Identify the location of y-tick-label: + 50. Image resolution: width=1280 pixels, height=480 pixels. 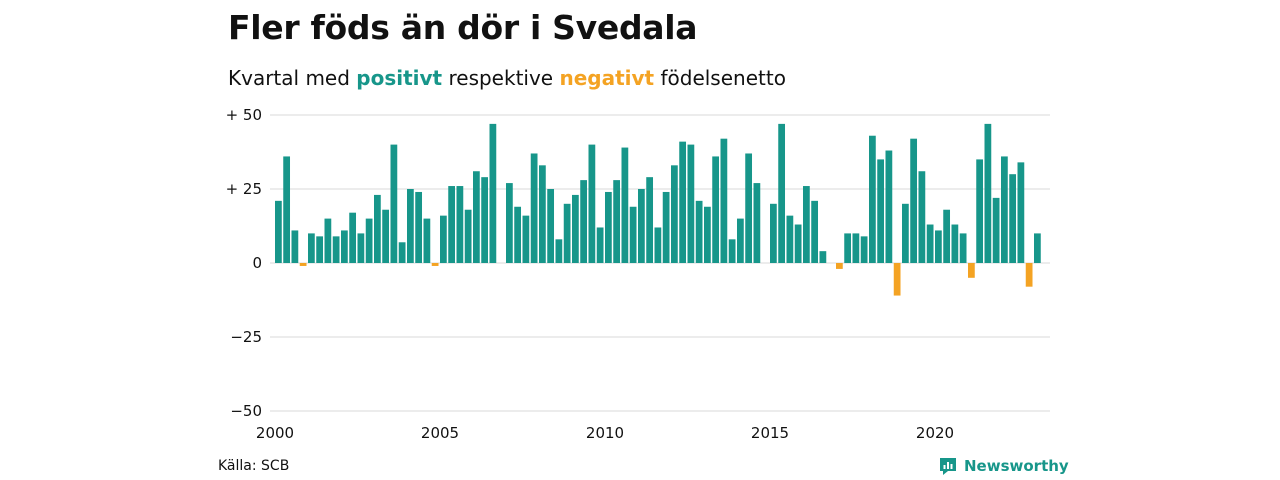
(244, 115).